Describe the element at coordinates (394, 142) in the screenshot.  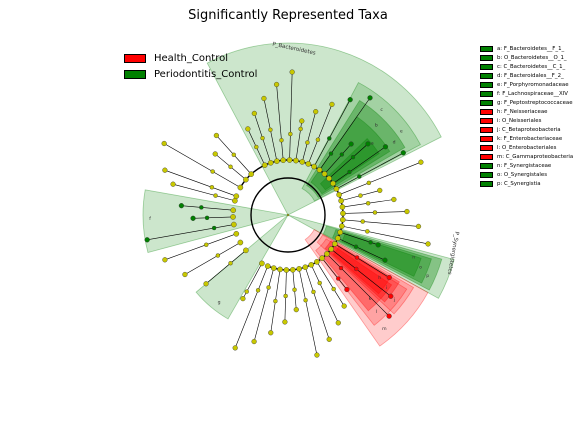
I see `sector-letter-d: d` at that location.